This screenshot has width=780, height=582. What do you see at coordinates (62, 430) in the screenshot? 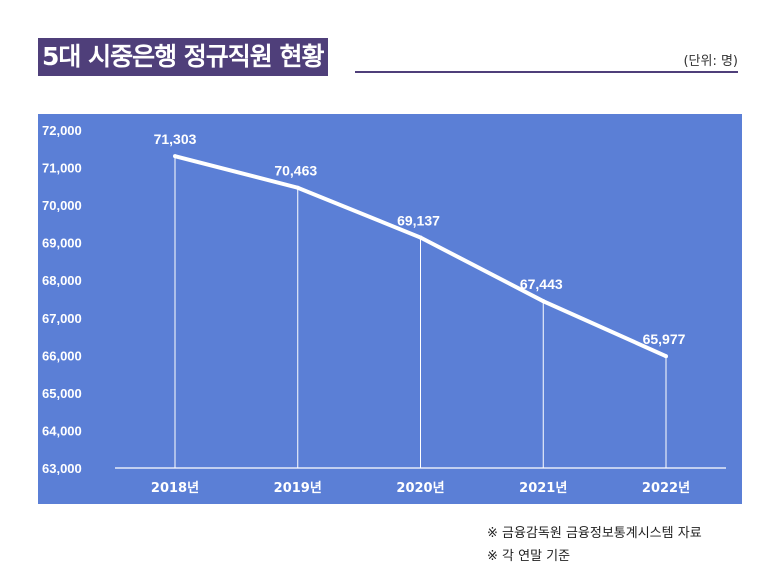
I see `y-tick-label: 64,000` at bounding box center [62, 430].